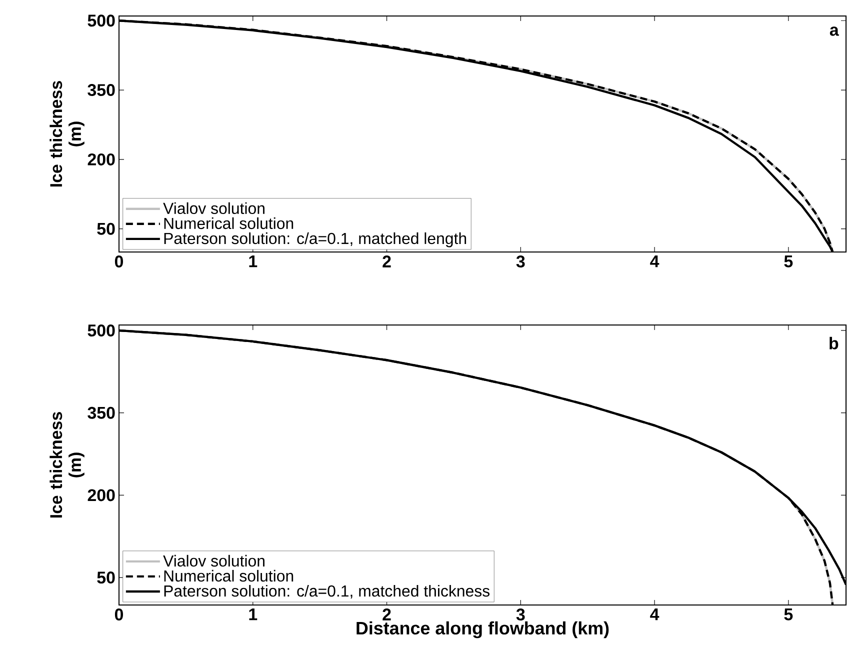 This screenshot has width=847, height=668. What do you see at coordinates (482, 629) in the screenshot?
I see `x-axis-title: Distance along flowband (km)` at bounding box center [482, 629].